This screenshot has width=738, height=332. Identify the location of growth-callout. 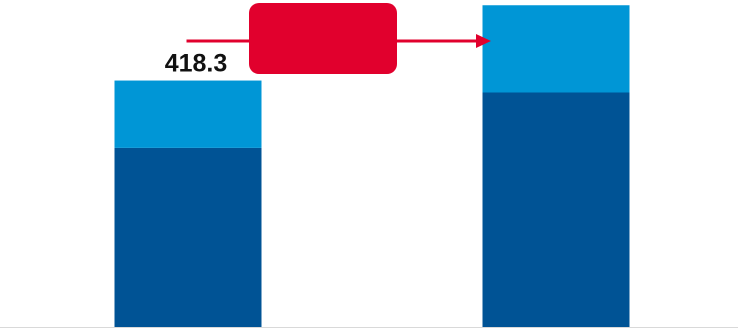
(338, 38).